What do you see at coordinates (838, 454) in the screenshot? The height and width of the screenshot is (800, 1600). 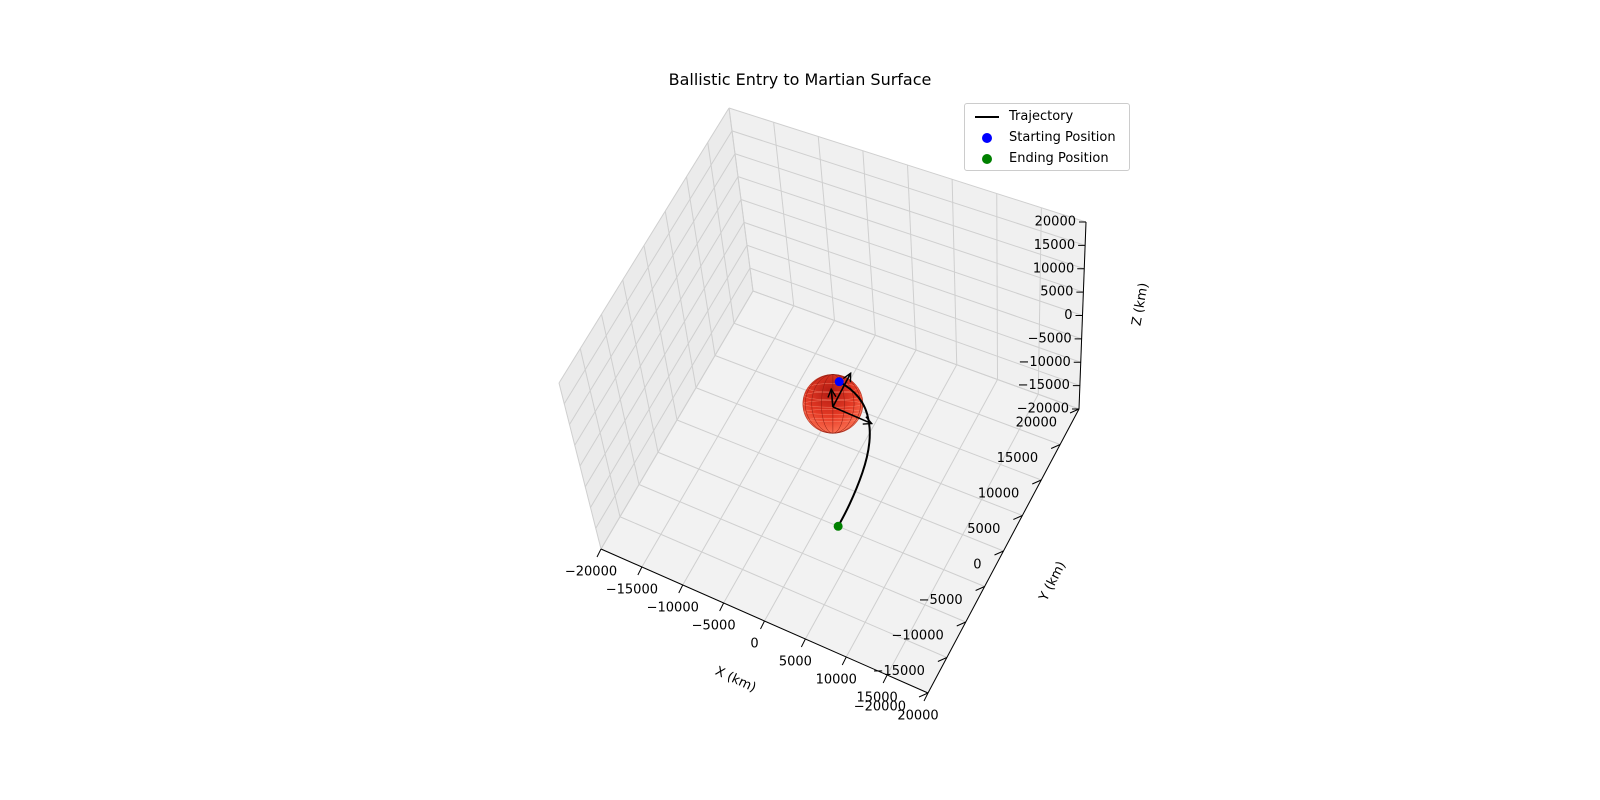 I see `position-markers` at bounding box center [838, 454].